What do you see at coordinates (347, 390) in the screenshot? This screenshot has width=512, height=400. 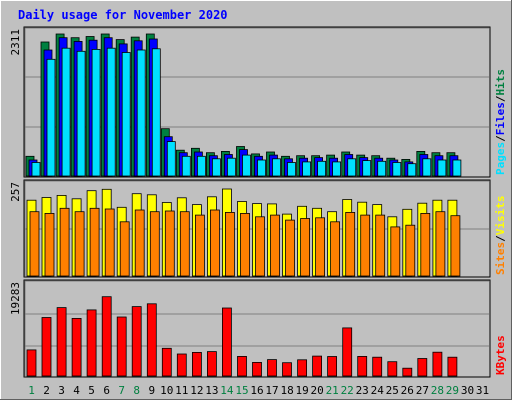 I see `x-tick-label: 22` at bounding box center [347, 390].